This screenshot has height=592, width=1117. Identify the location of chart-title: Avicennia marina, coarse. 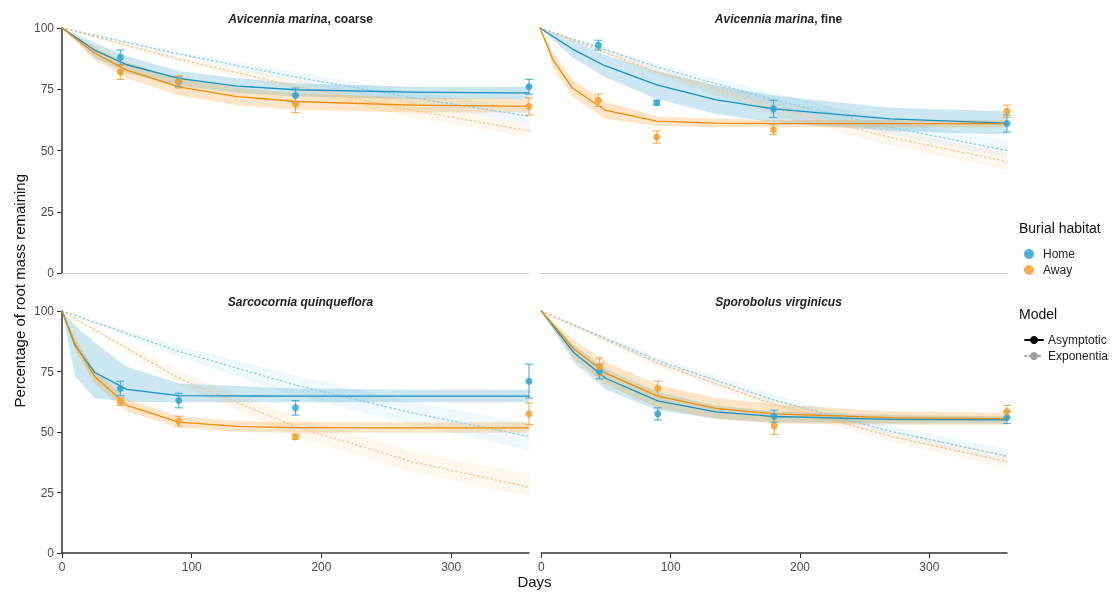
(300, 19).